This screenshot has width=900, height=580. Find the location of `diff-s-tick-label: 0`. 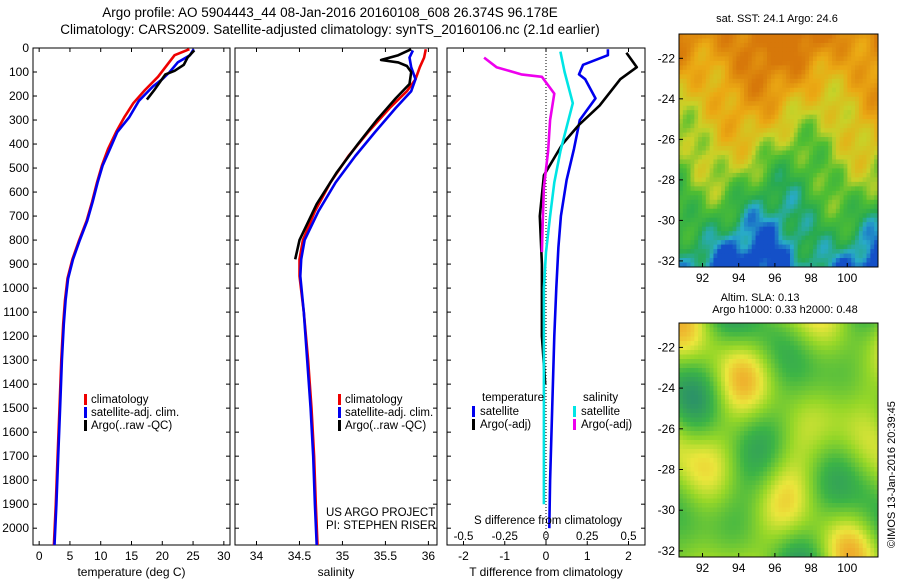

diff-s-tick-label: 0 is located at coordinates (546, 537).